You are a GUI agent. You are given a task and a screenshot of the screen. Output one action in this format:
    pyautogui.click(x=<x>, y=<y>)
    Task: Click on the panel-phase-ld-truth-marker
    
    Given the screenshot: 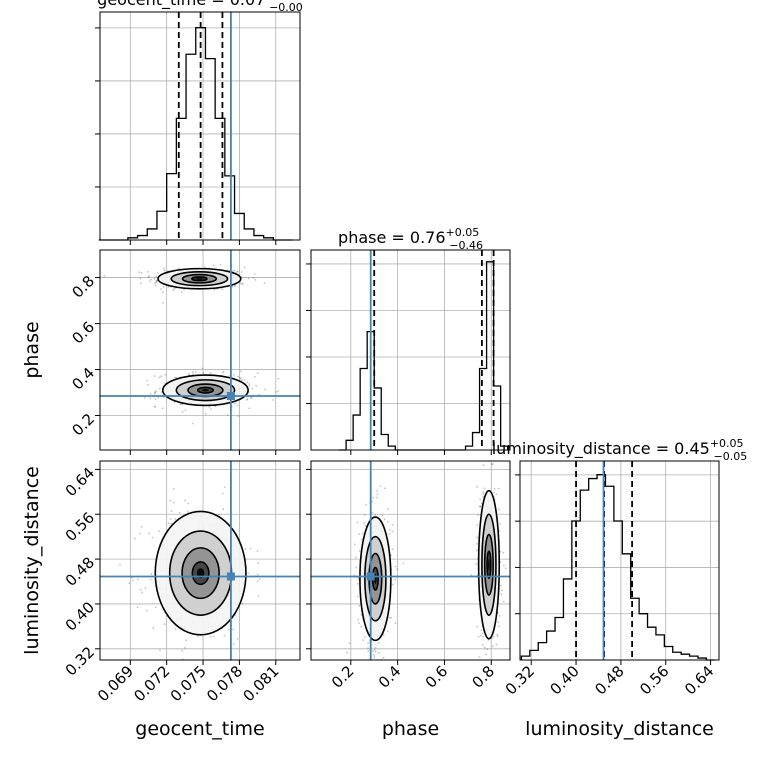 What is the action you would take?
    pyautogui.click(x=370, y=576)
    